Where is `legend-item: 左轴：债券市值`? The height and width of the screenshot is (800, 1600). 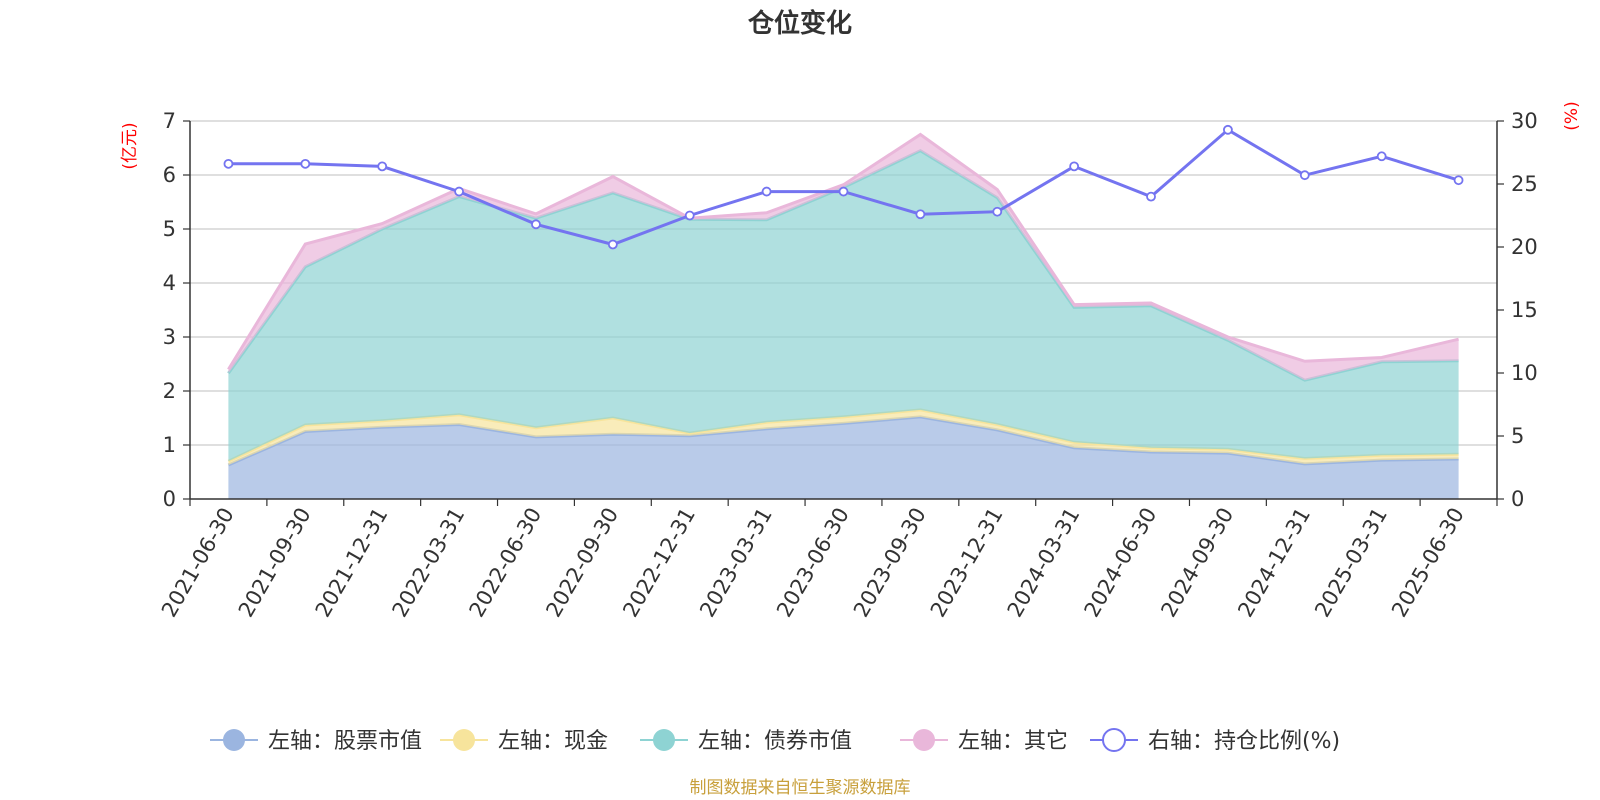 legend-item: 左轴：债券市值 is located at coordinates (746, 741).